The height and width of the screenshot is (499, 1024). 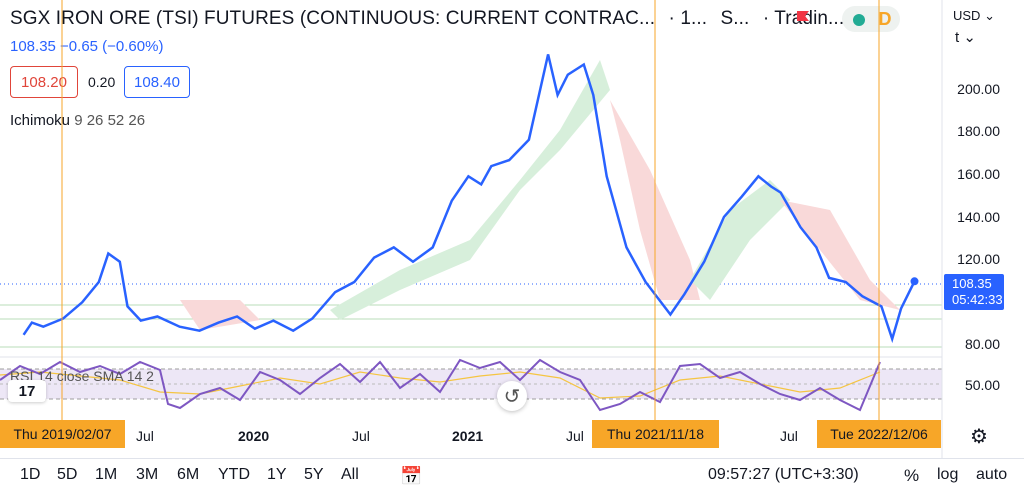 I want to click on delayed-data-badge: D, so click(x=885, y=18).